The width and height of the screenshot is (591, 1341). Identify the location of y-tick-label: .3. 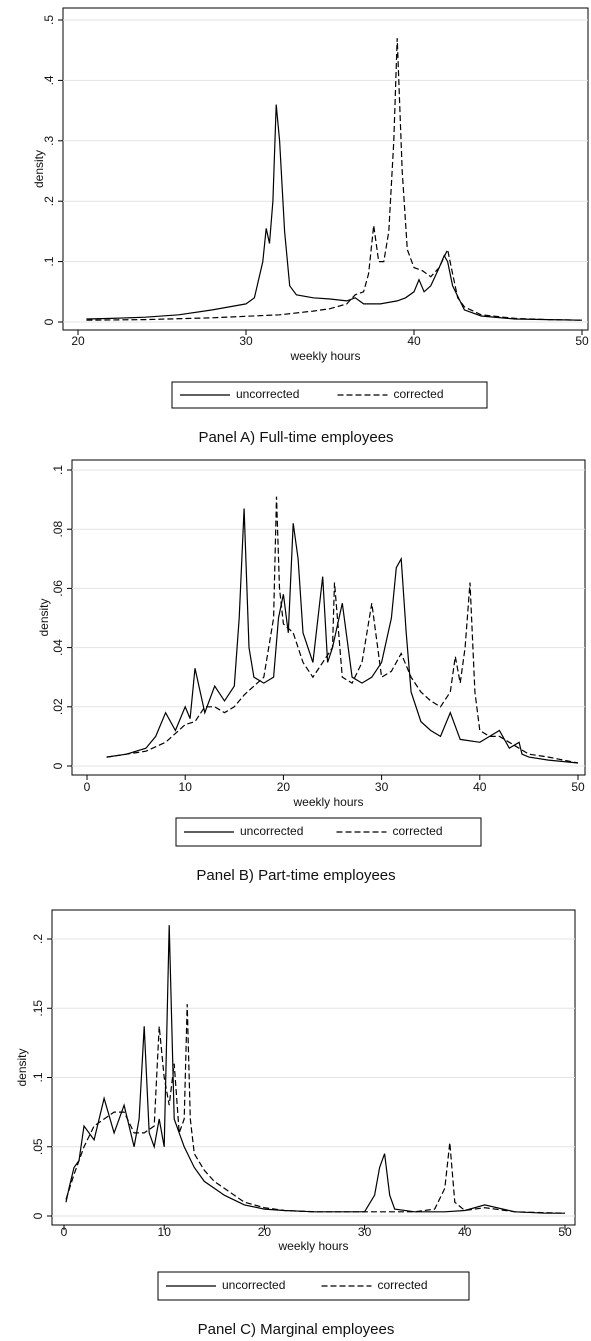
(49, 140).